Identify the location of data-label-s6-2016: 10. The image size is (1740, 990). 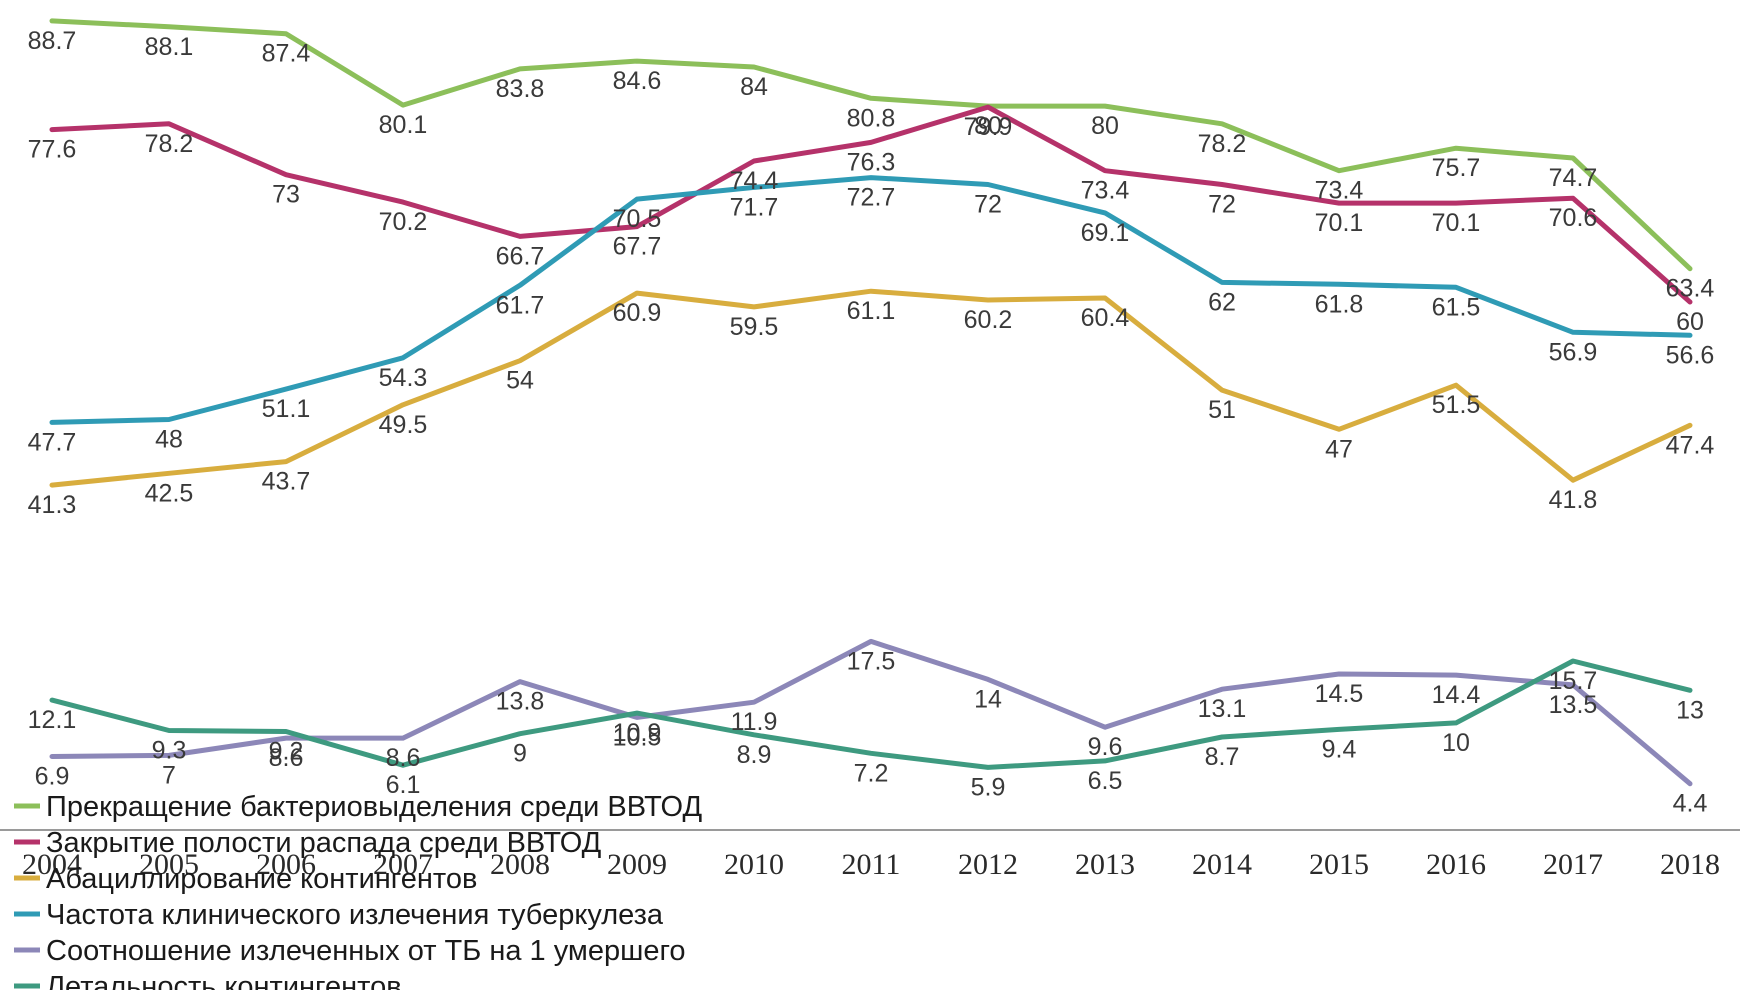
(1456, 743).